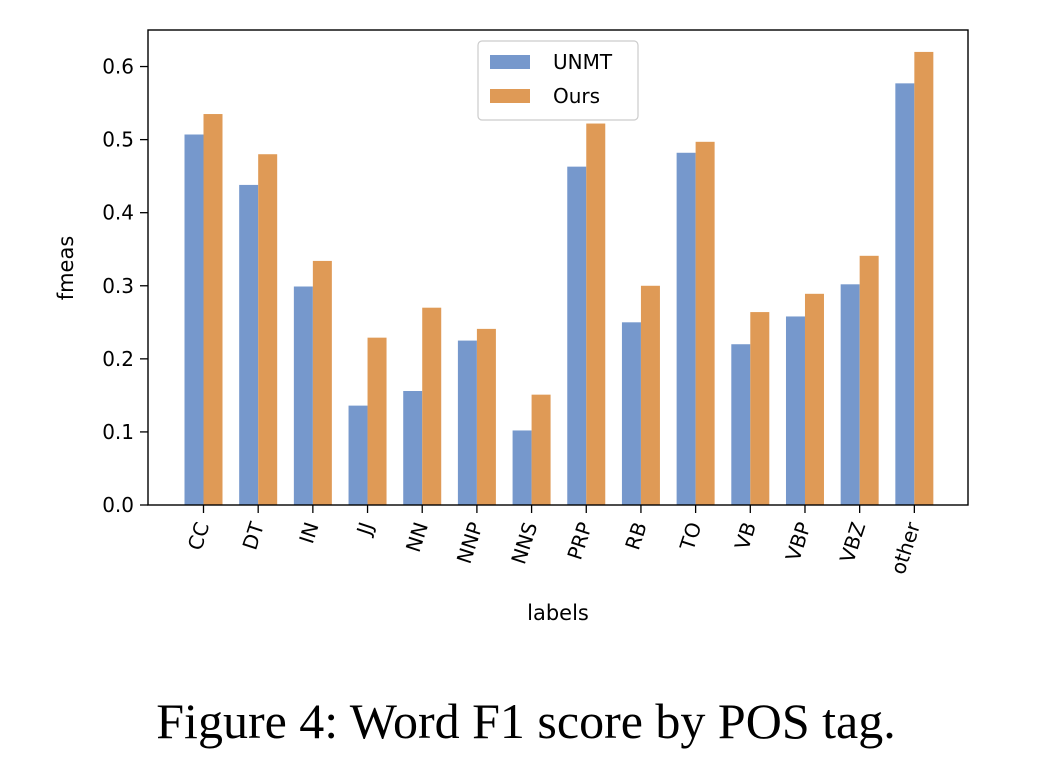 The width and height of the screenshot is (1052, 784). I want to click on bar-ours-other, so click(924, 278).